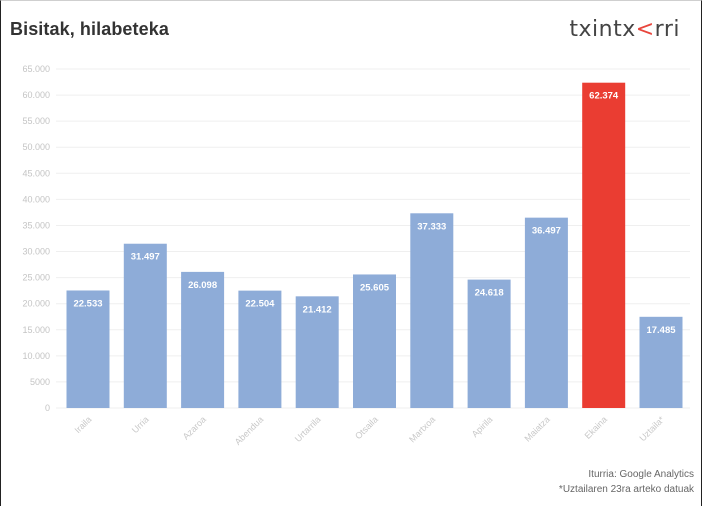  What do you see at coordinates (140, 424) in the screenshot?
I see `x-tick-label: Urria` at bounding box center [140, 424].